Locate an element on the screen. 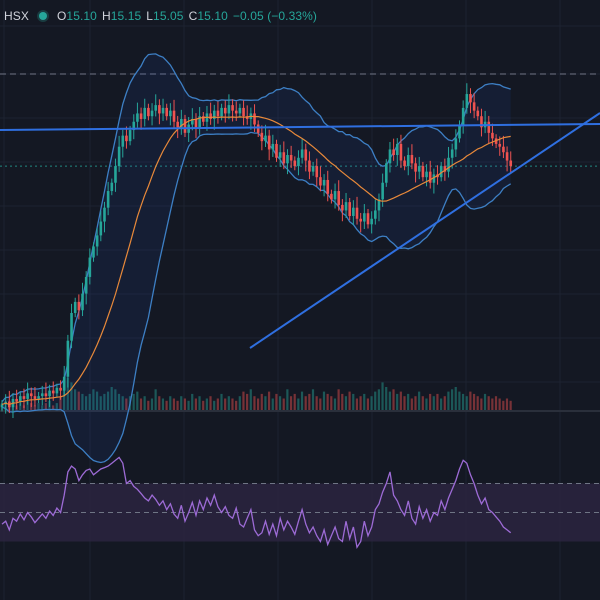 The height and width of the screenshot is (600, 600). high-label: H is located at coordinates (106, 16).